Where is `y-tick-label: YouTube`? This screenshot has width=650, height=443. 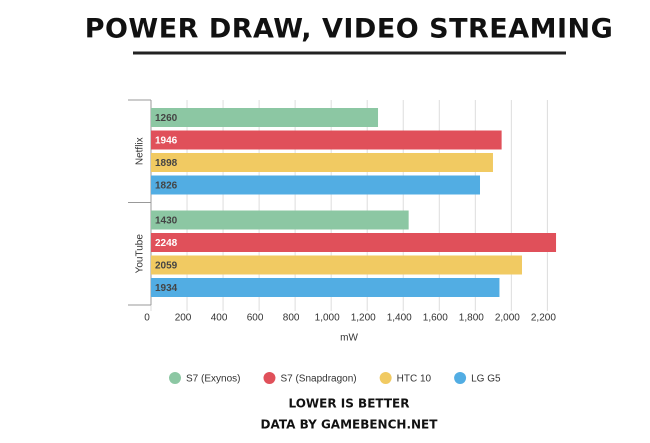
y-tick-label: YouTube is located at coordinates (140, 254).